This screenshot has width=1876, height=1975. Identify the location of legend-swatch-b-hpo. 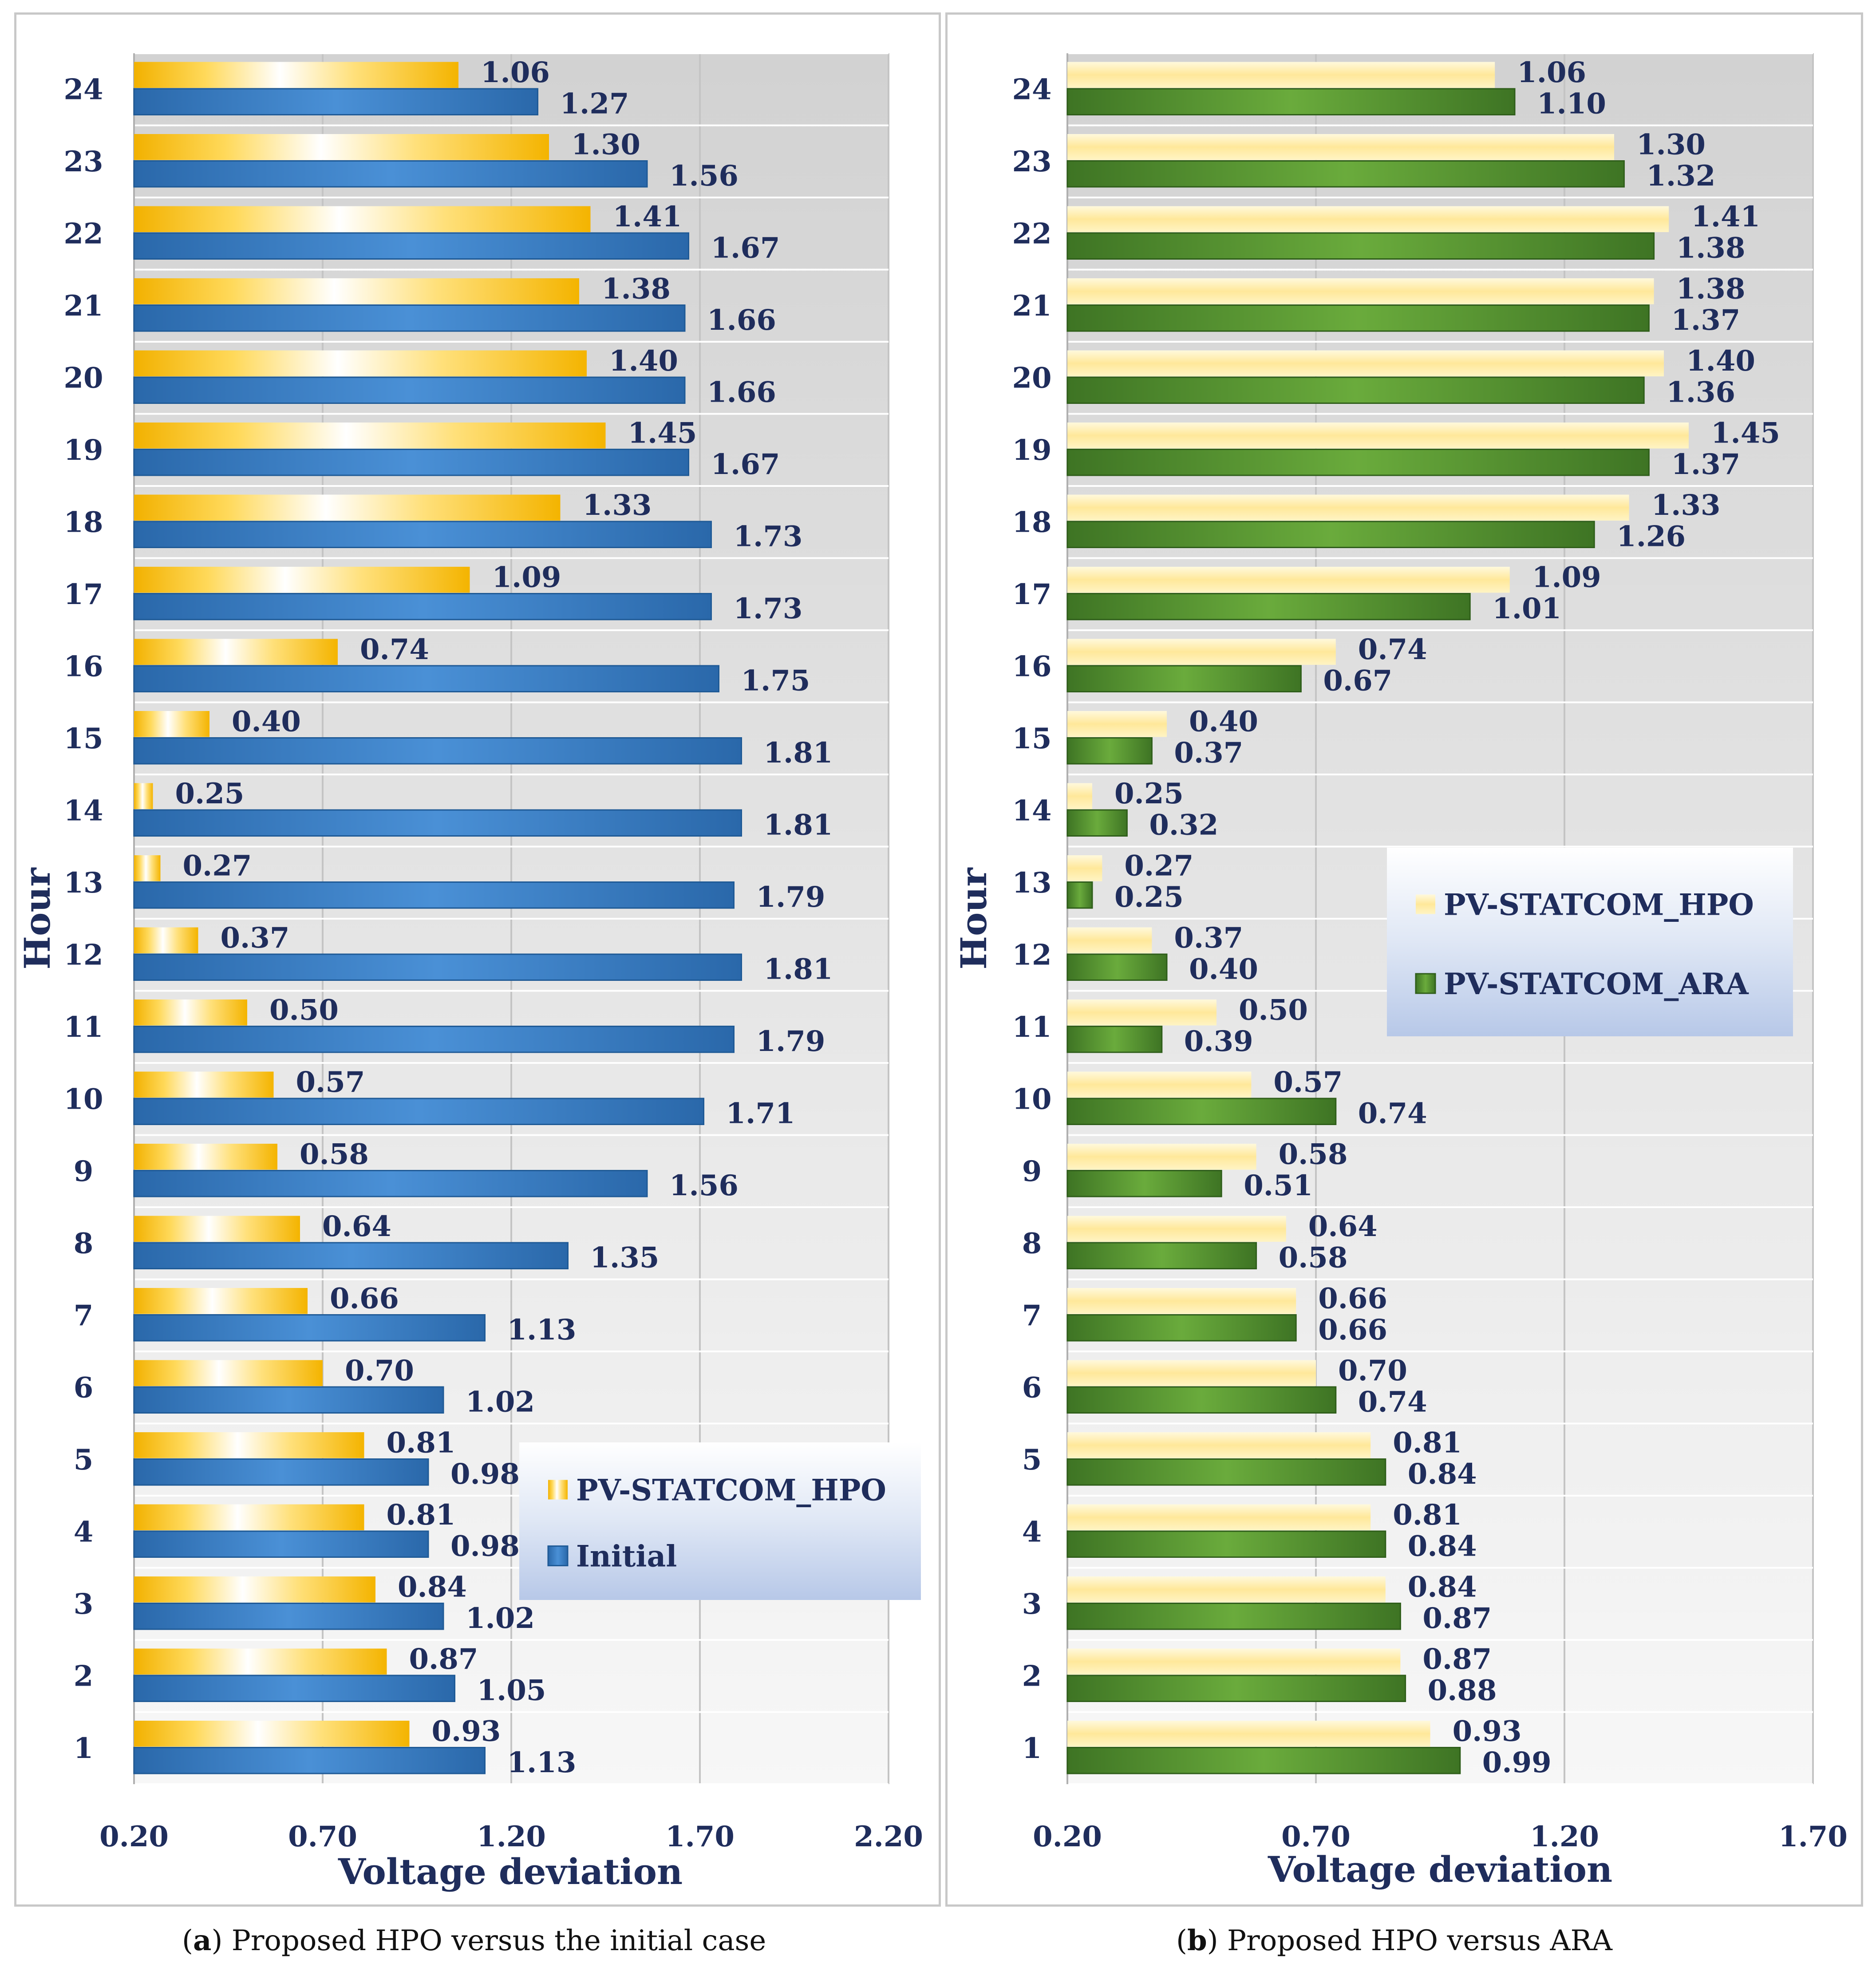
(1425, 904).